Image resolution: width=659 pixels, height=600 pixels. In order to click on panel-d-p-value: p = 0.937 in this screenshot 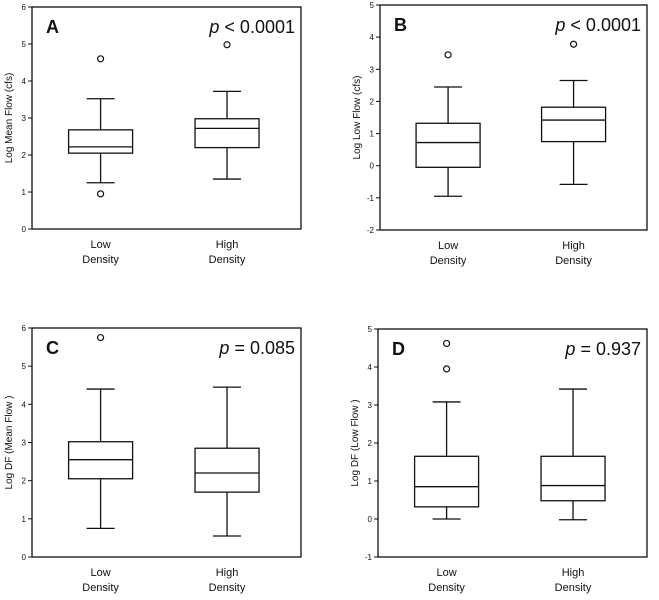, I will do `click(602, 349)`.